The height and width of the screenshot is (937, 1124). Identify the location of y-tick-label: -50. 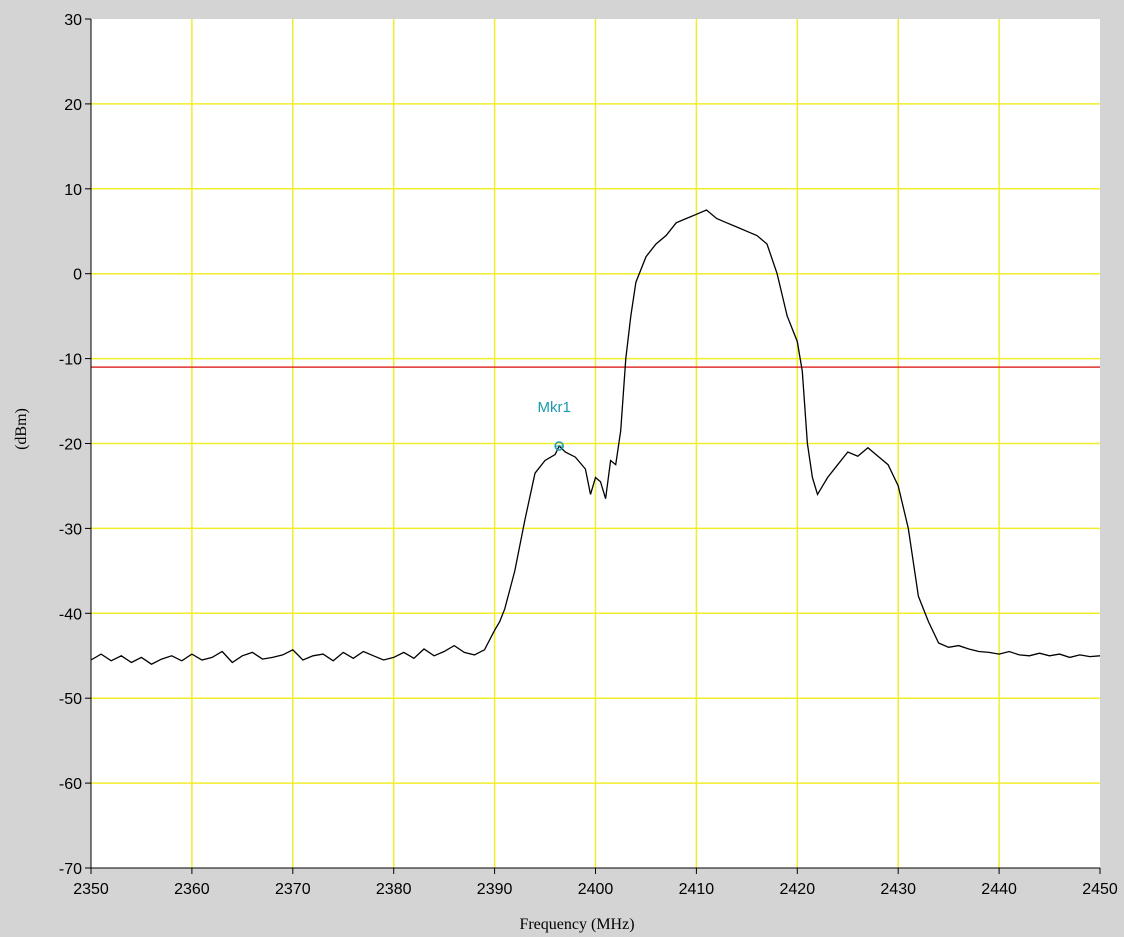
(70, 699).